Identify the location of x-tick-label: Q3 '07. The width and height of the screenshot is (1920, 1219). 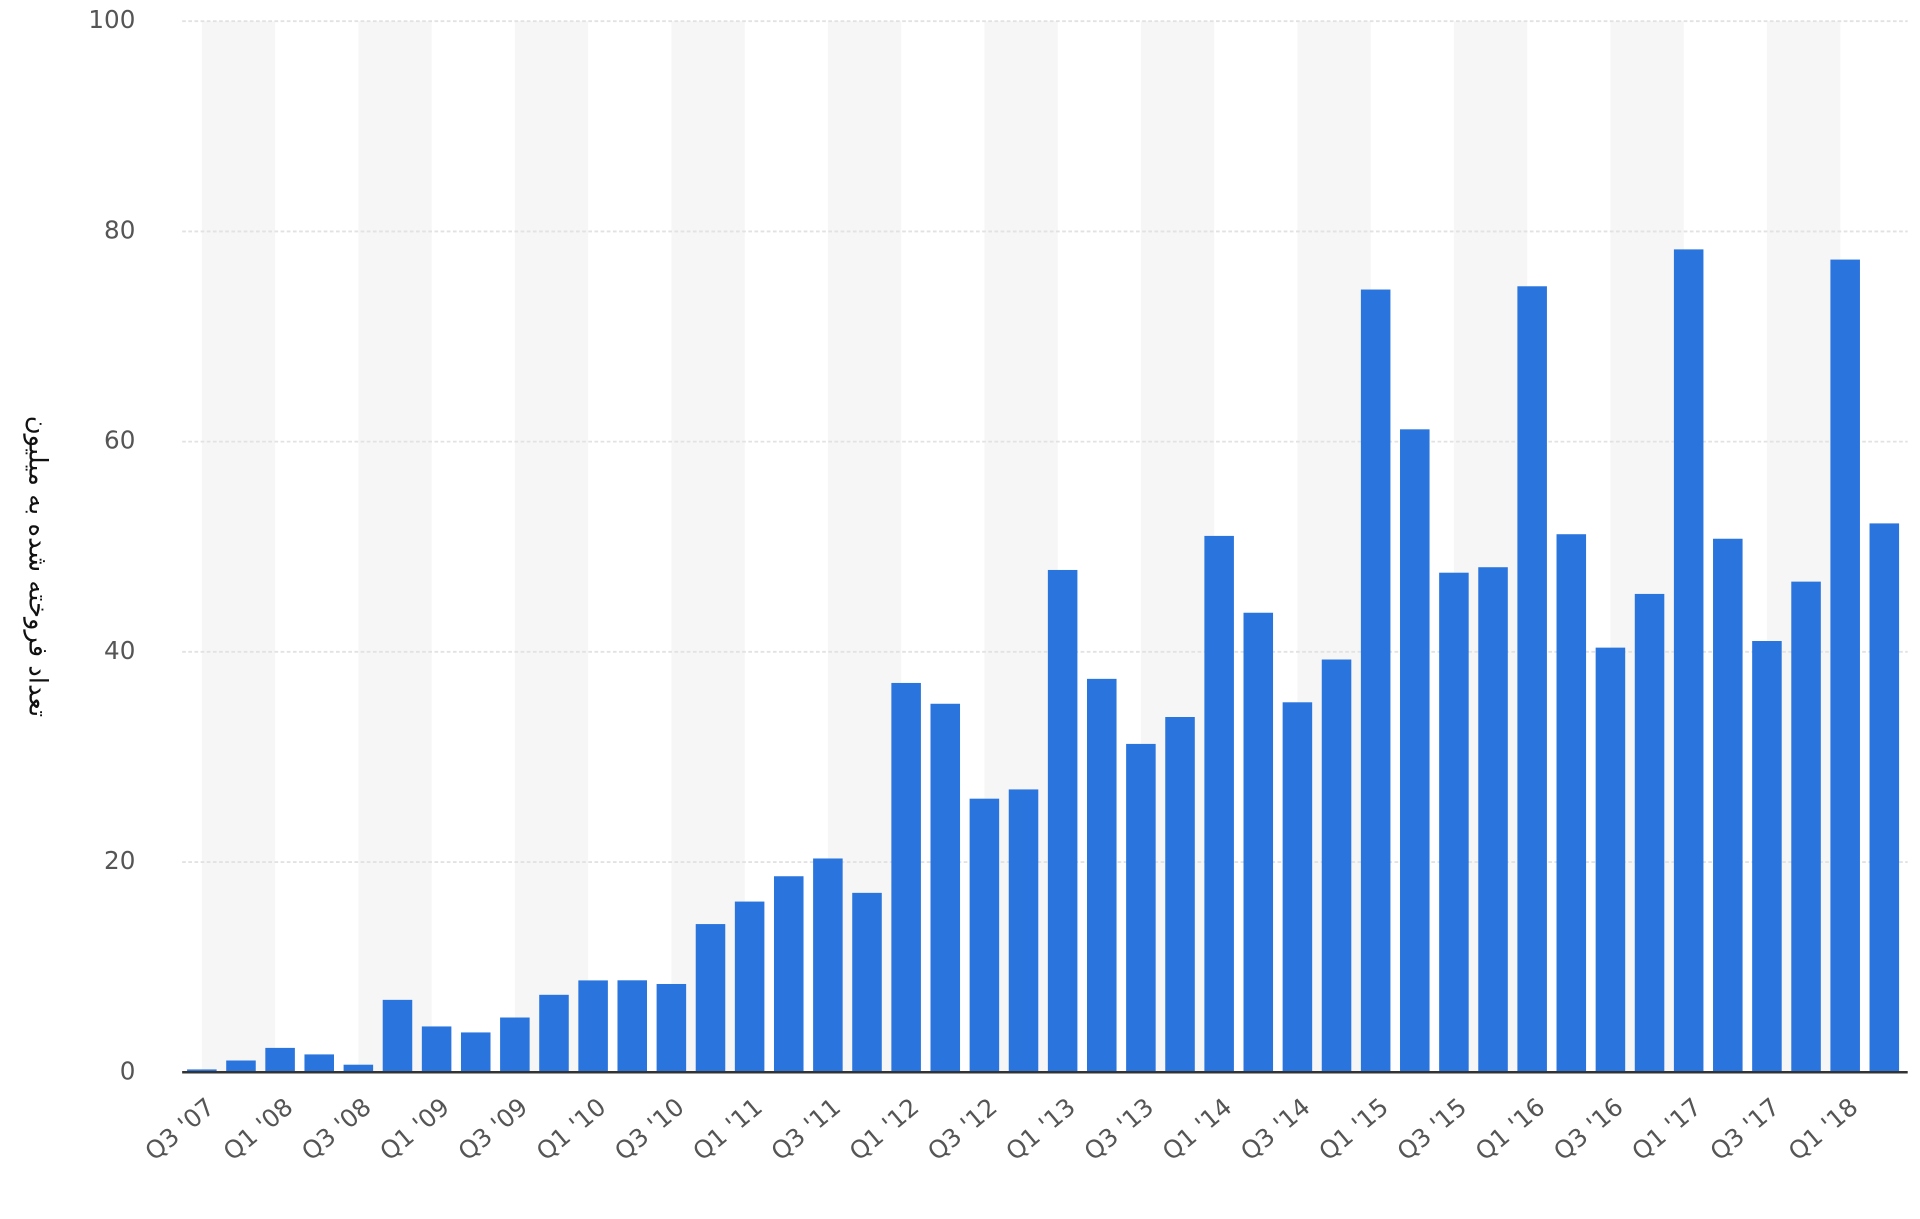
(179, 1129).